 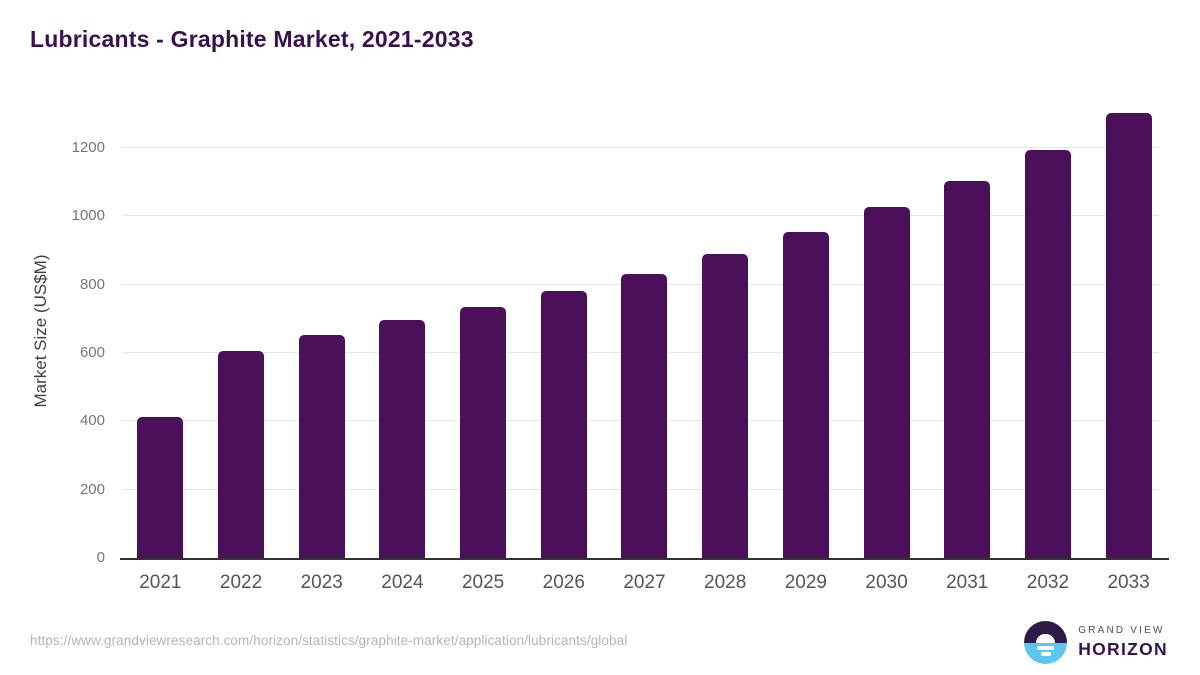 I want to click on x-axis-tick-label: 2031, so click(x=967, y=582).